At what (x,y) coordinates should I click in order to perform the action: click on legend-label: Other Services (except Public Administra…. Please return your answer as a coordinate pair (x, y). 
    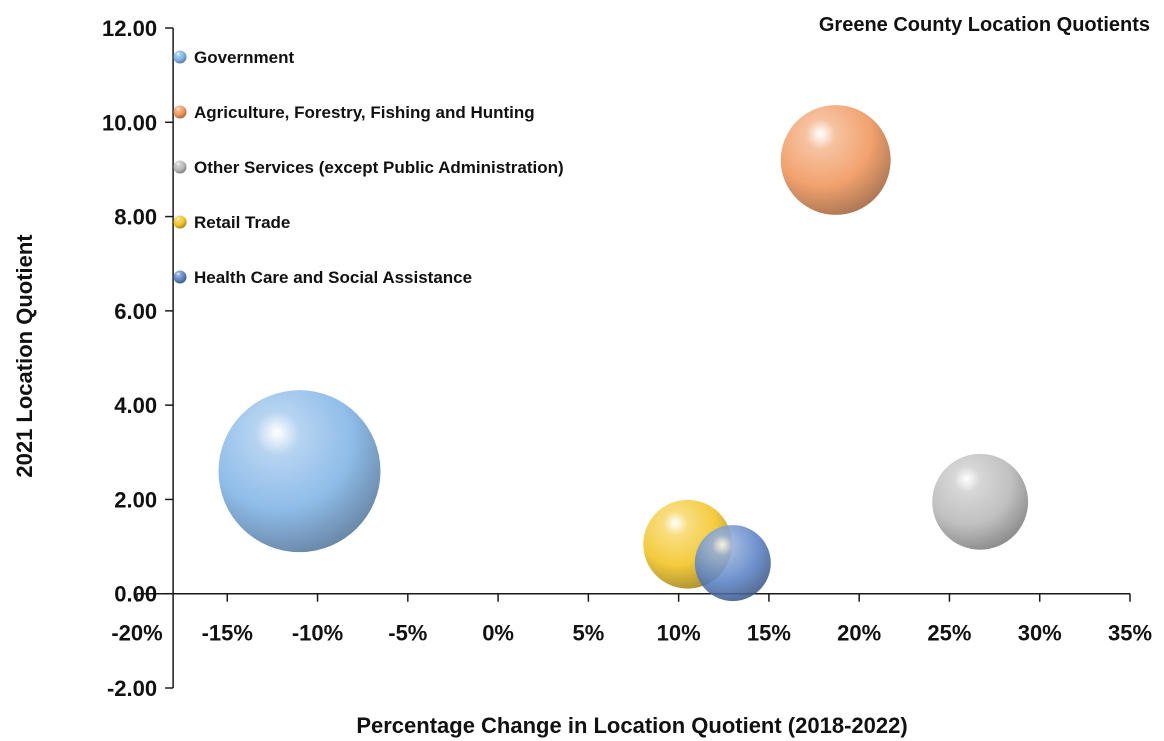
    Looking at the image, I should click on (379, 167).